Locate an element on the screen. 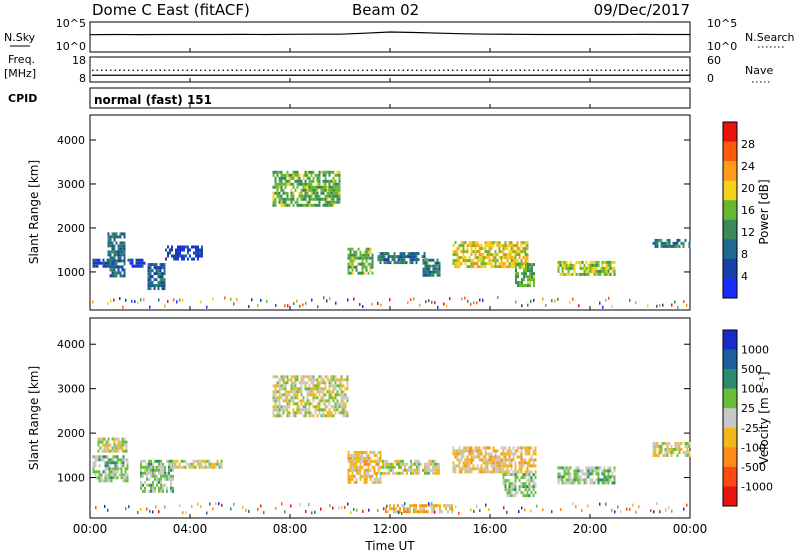  x-tick-label: 00:00 is located at coordinates (690, 529).